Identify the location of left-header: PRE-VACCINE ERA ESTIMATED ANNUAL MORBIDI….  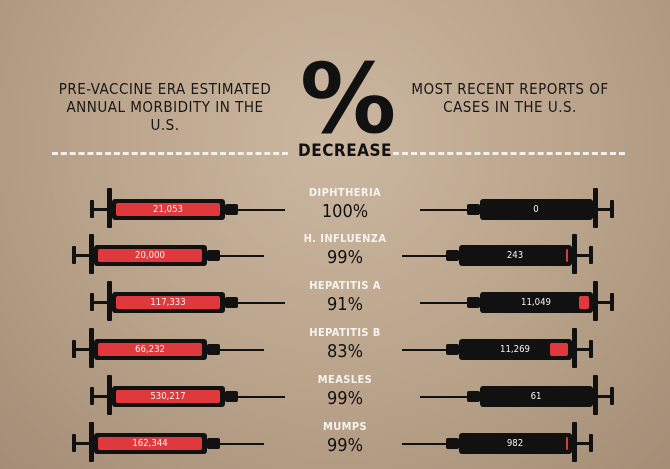
(165, 107).